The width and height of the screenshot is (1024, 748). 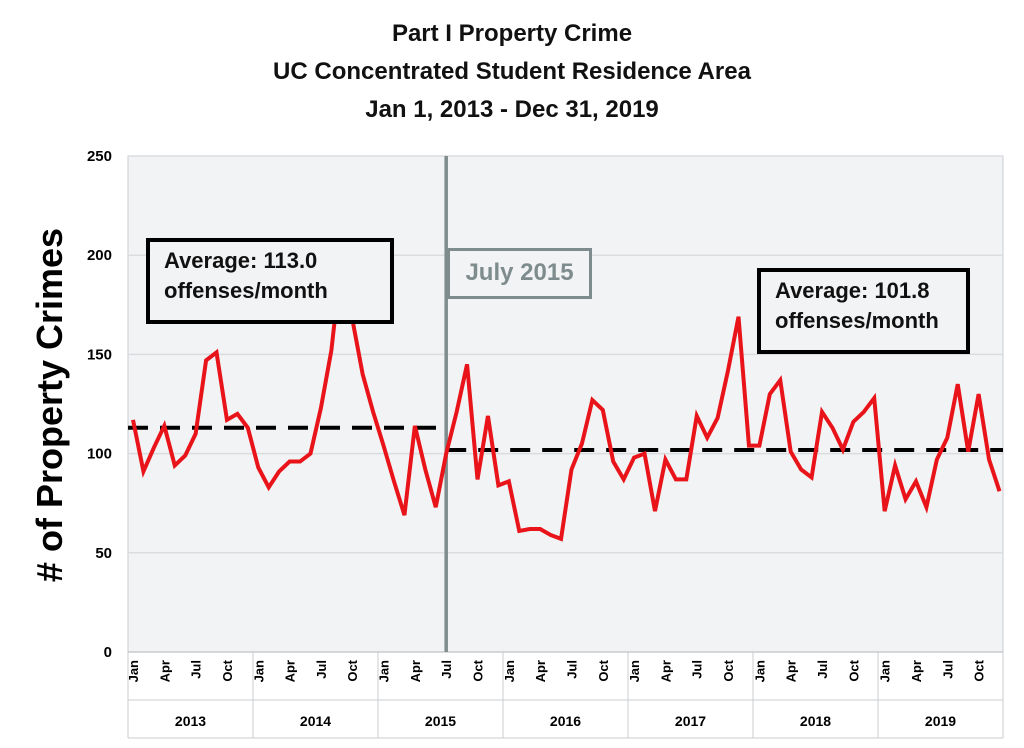 What do you see at coordinates (103, 553) in the screenshot?
I see `y-tick-label: 50` at bounding box center [103, 553].